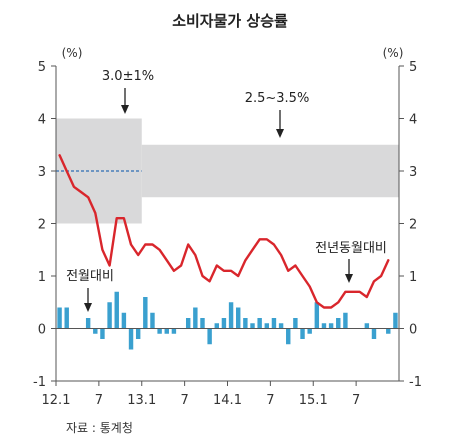 This screenshot has height=447, width=461. I want to click on right-axis-unit: (%), so click(393, 53).